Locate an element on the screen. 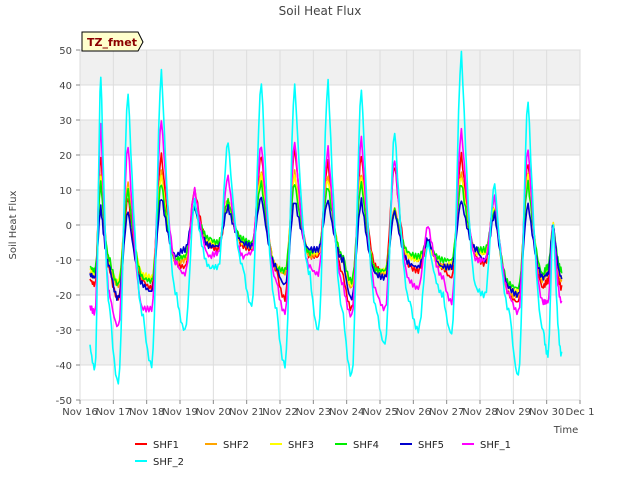  x-tick-label: Nov 26 is located at coordinates (413, 412).